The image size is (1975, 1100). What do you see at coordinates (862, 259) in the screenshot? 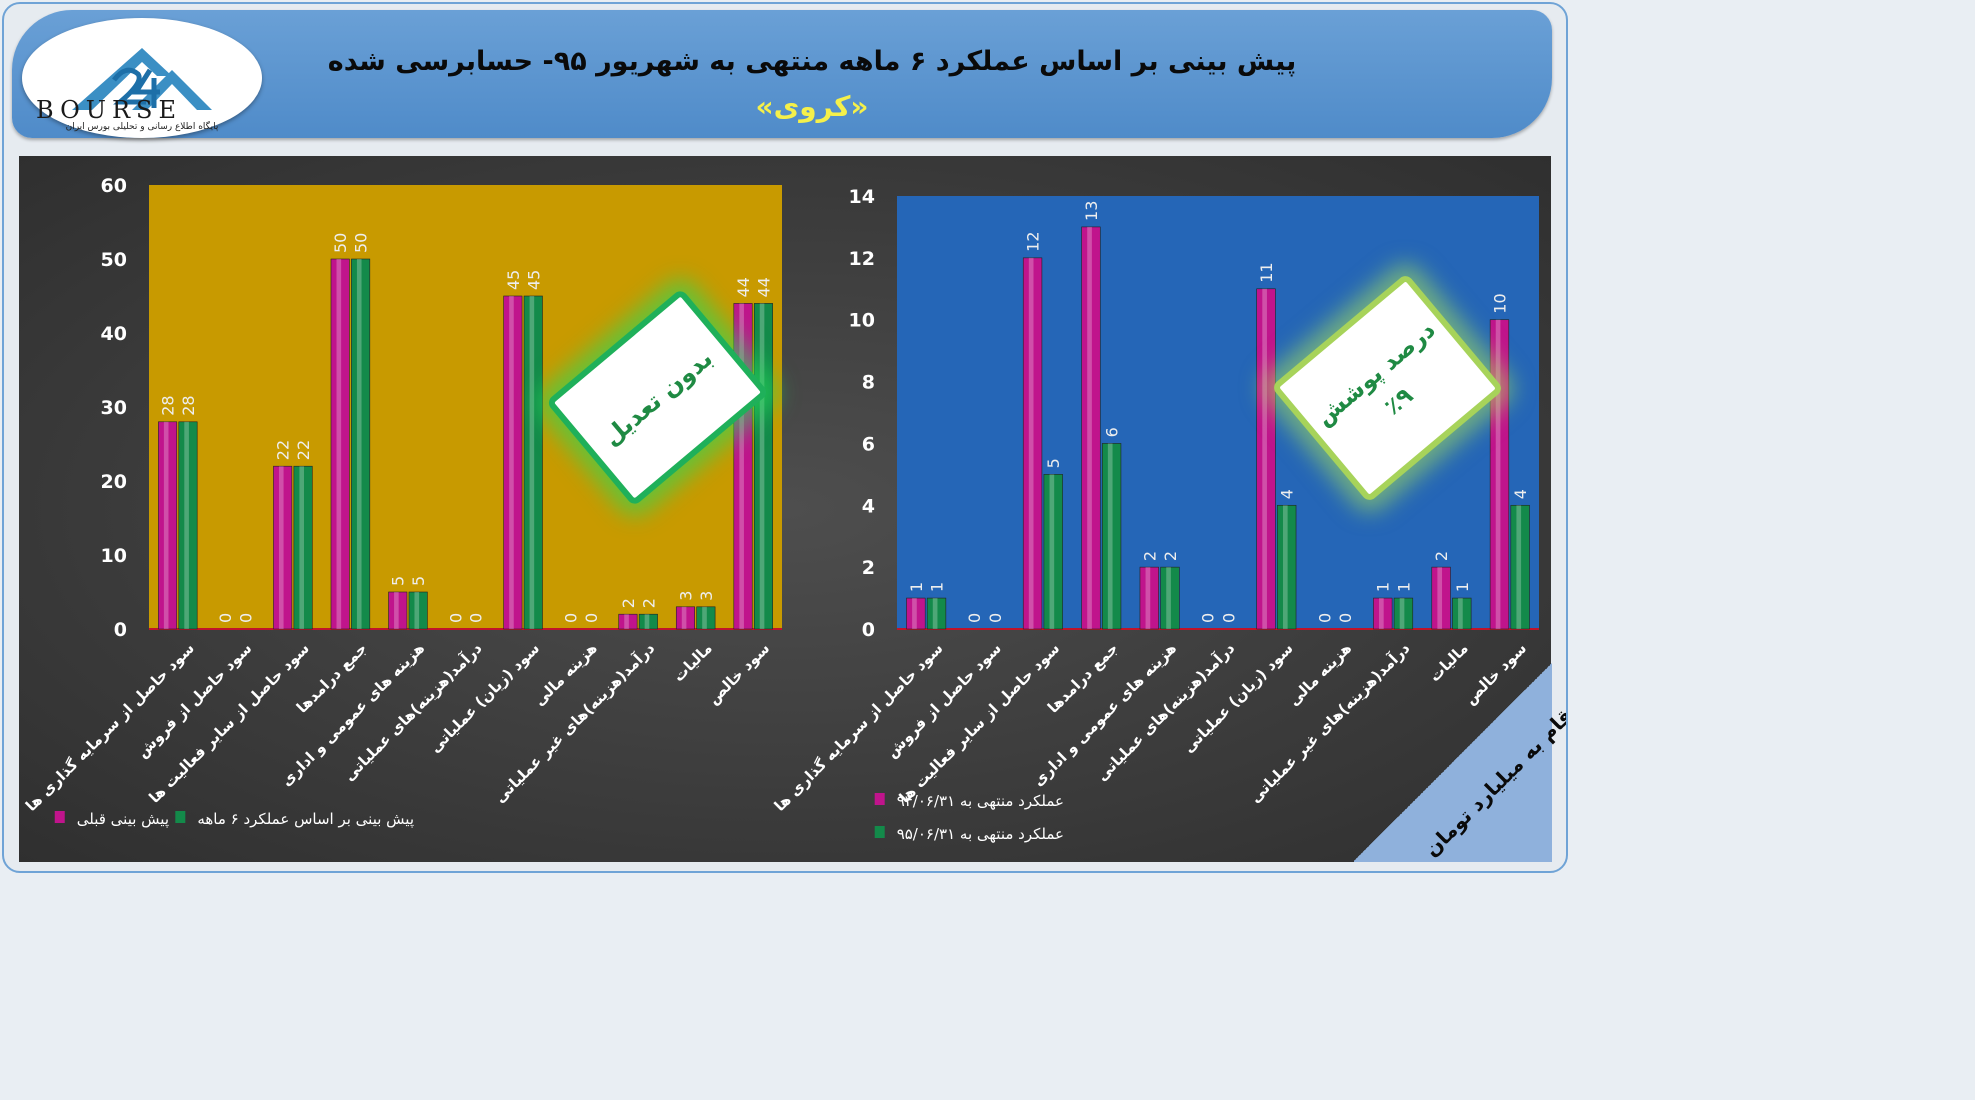
I see `y-tick-label: 12` at bounding box center [862, 259].